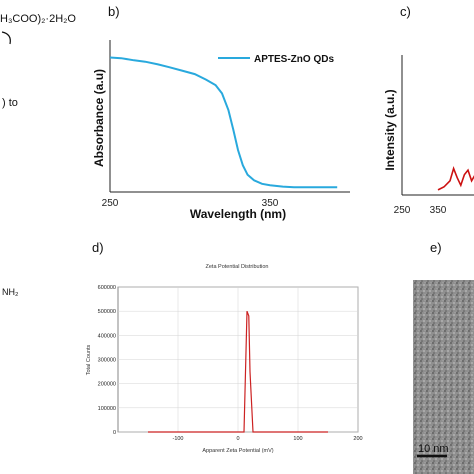 This screenshot has width=474, height=474. What do you see at coordinates (436, 247) in the screenshot?
I see `panel-label-e: e)` at bounding box center [436, 247].